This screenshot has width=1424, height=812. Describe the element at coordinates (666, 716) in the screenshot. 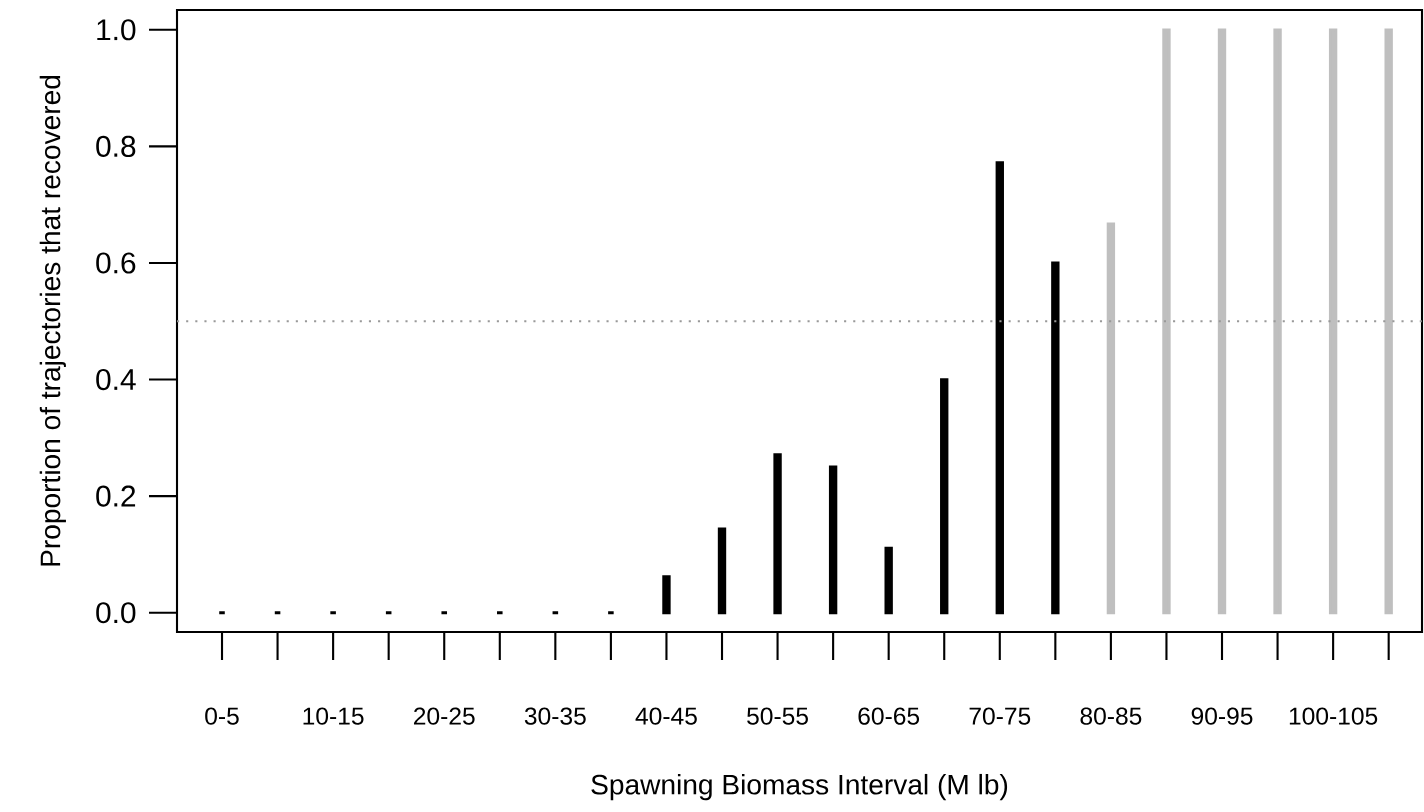

I see `x-tick-label: 40-45` at that location.